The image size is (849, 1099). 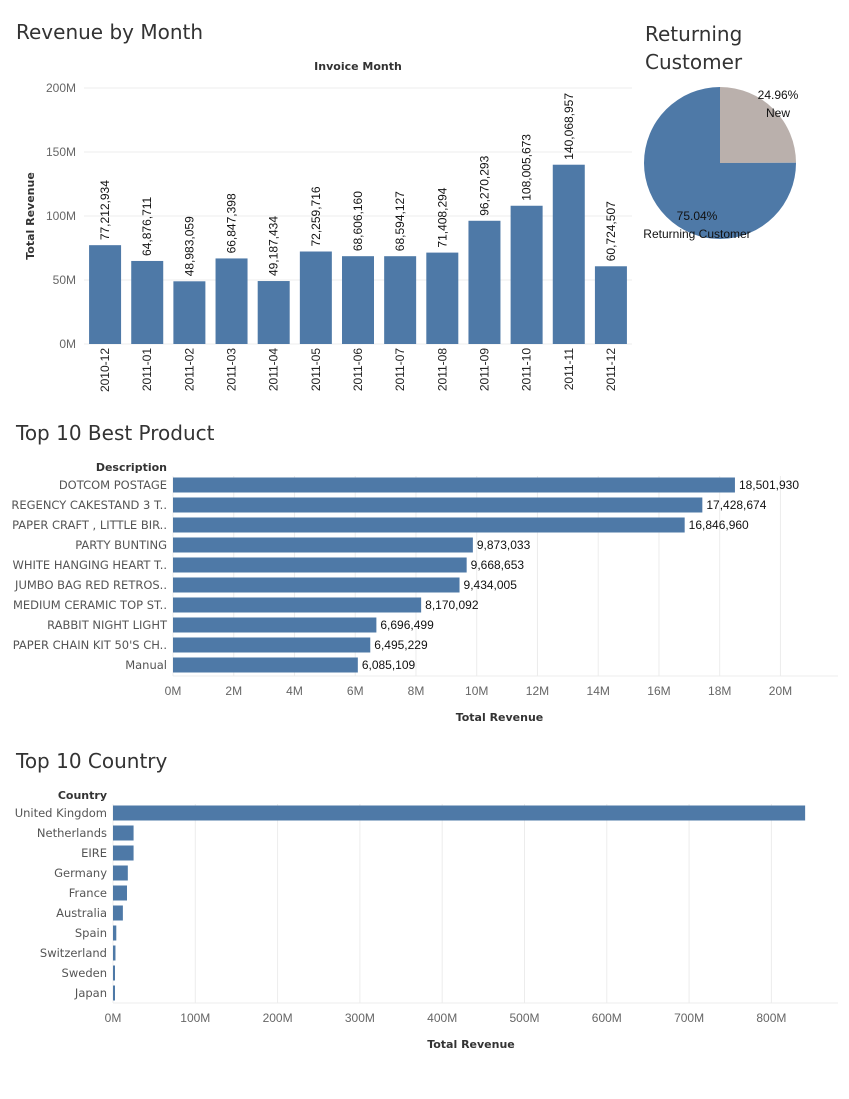 I want to click on data-label: 64,876,711, so click(x=147, y=225).